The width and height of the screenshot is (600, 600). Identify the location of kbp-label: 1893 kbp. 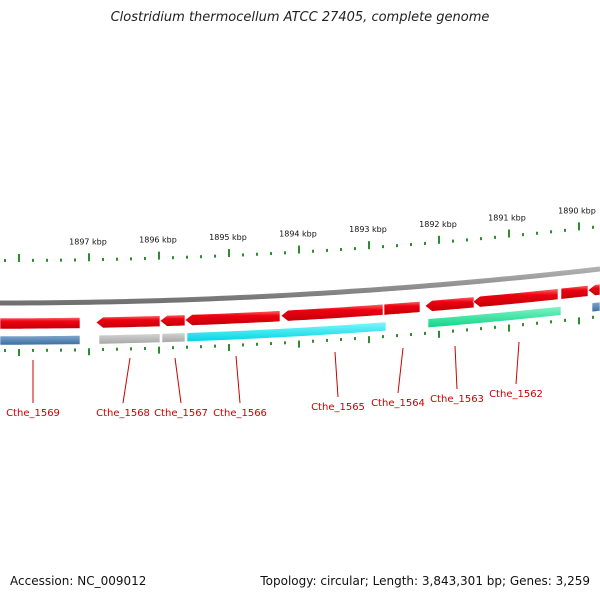
(368, 229).